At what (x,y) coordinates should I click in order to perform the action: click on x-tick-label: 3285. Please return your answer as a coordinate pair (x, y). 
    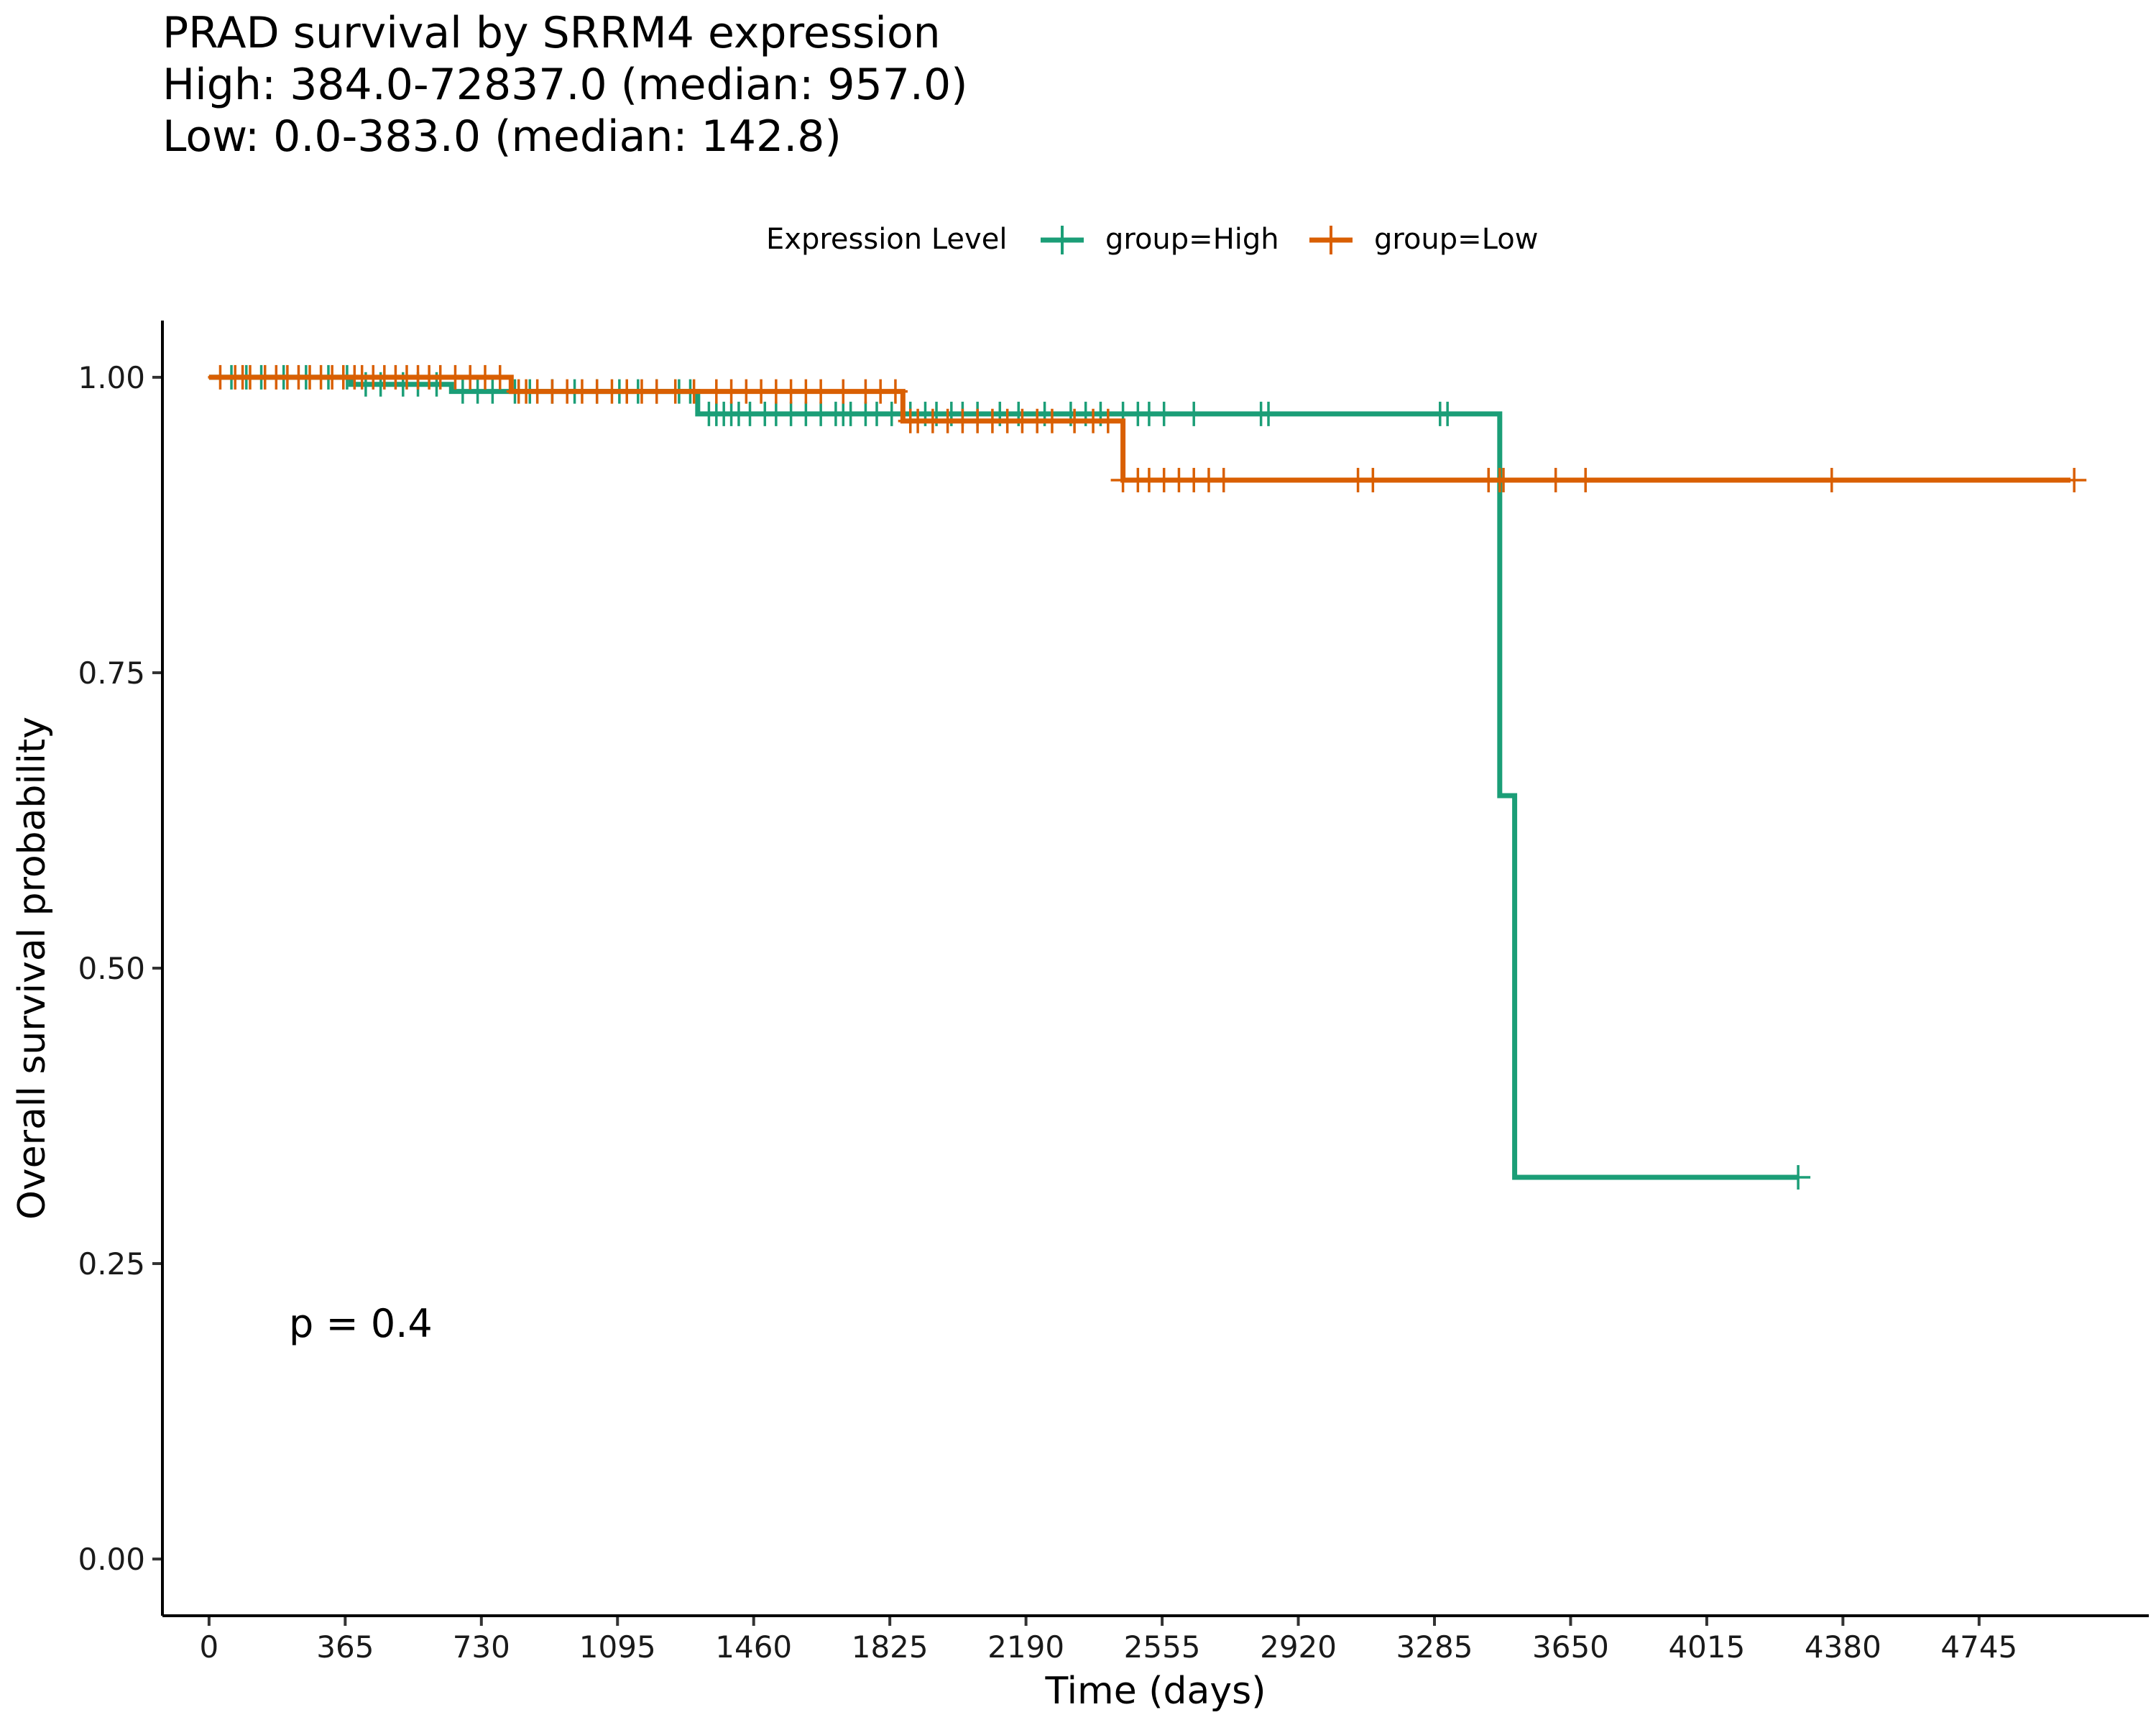
    Looking at the image, I should click on (1434, 1647).